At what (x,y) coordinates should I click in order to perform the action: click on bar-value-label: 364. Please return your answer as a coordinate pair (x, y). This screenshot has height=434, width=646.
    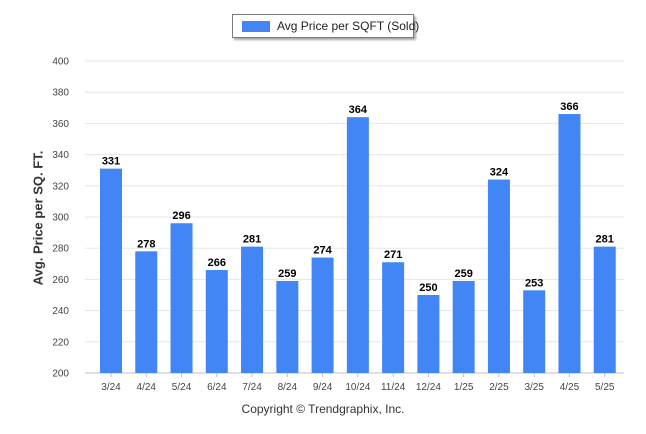
    Looking at the image, I should click on (358, 110).